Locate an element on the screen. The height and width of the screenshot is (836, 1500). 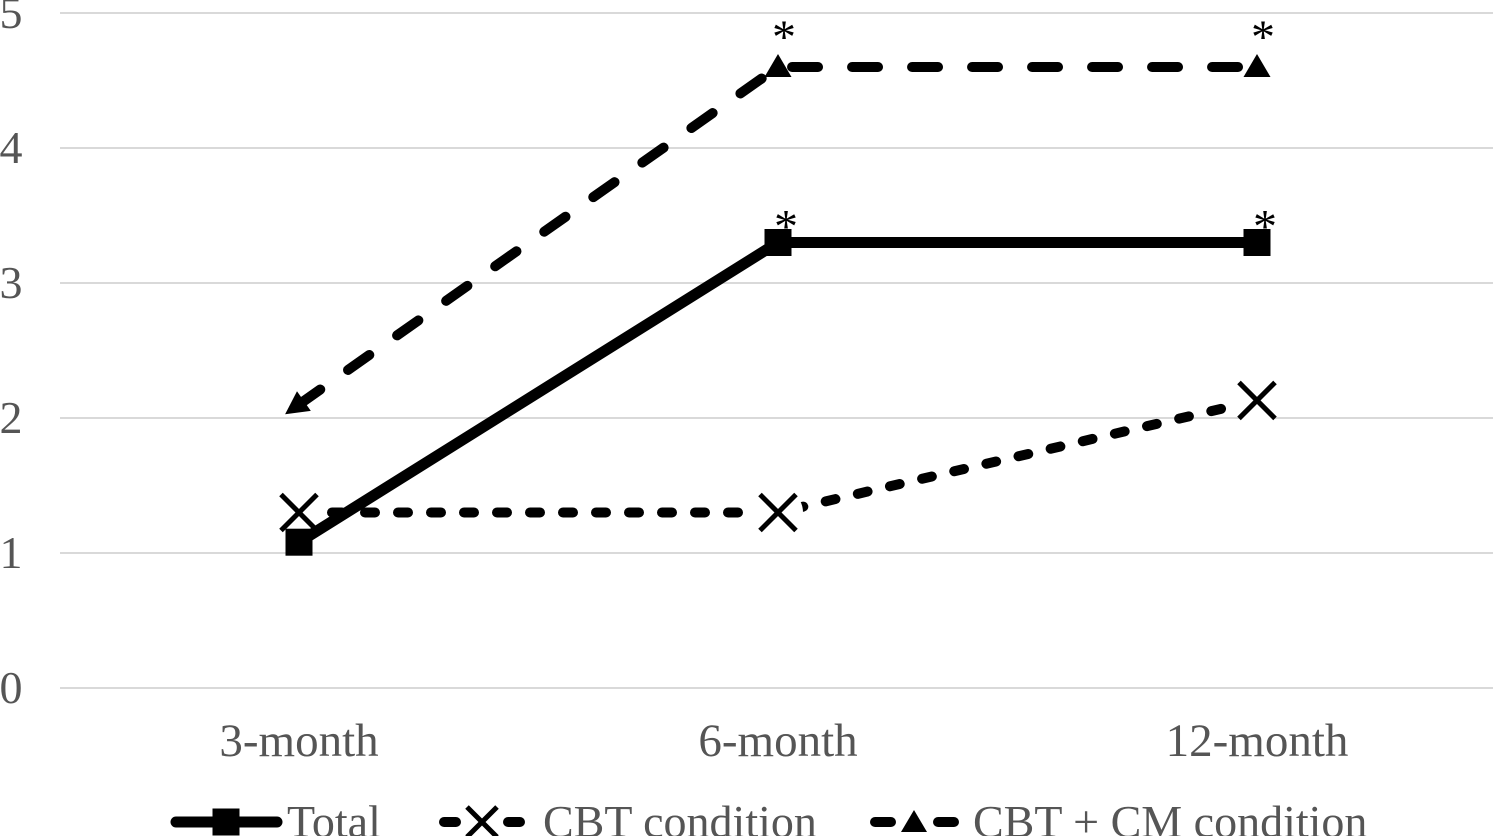
series-line is located at coordinates (778, 456).